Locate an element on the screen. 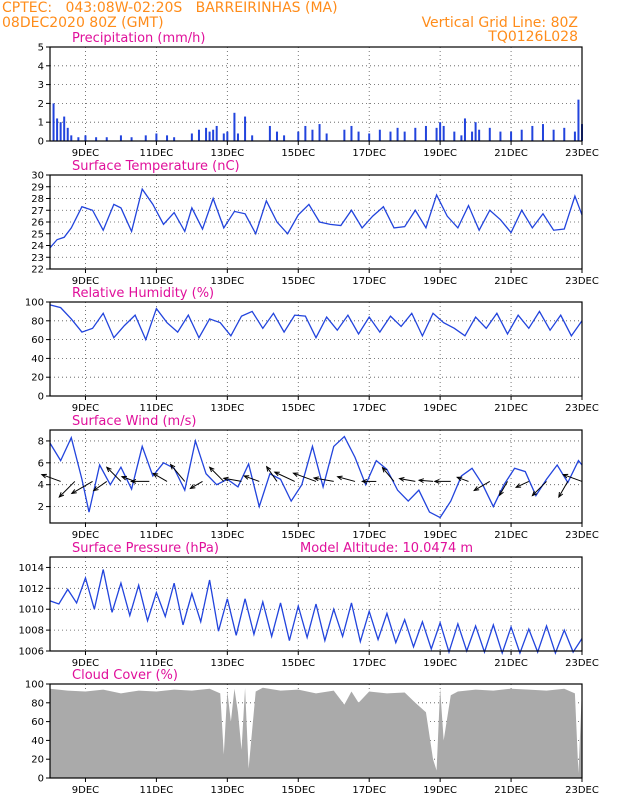  pressure-series-line is located at coordinates (316, 612).